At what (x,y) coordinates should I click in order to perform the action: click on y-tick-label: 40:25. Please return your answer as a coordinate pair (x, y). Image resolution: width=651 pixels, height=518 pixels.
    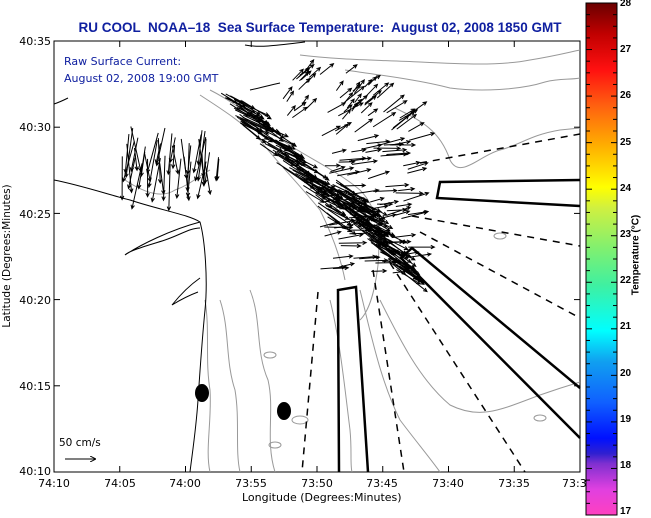
    Looking at the image, I should click on (35, 214).